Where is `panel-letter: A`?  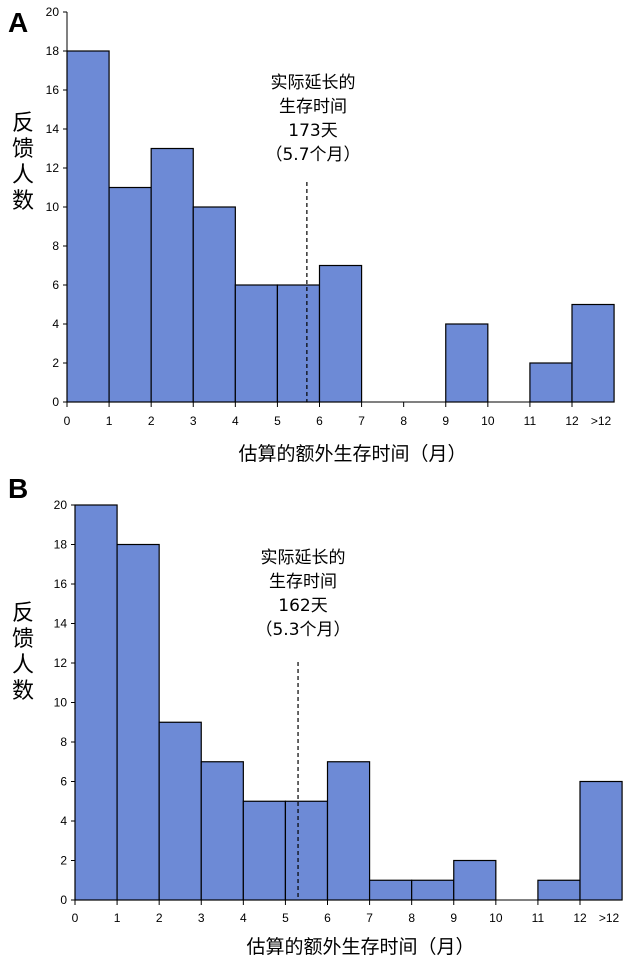 panel-letter: A is located at coordinates (18, 22).